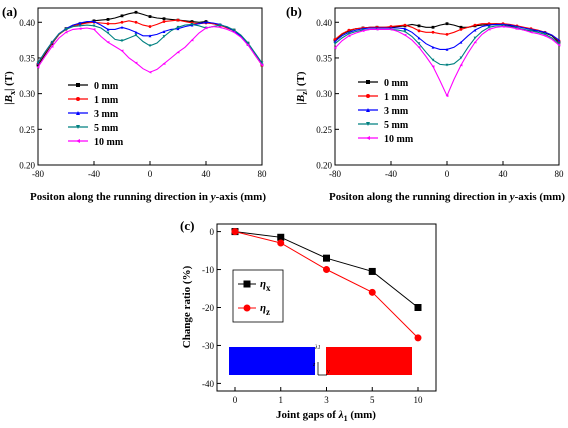  I want to click on x-tick-label: -80, so click(38, 174).